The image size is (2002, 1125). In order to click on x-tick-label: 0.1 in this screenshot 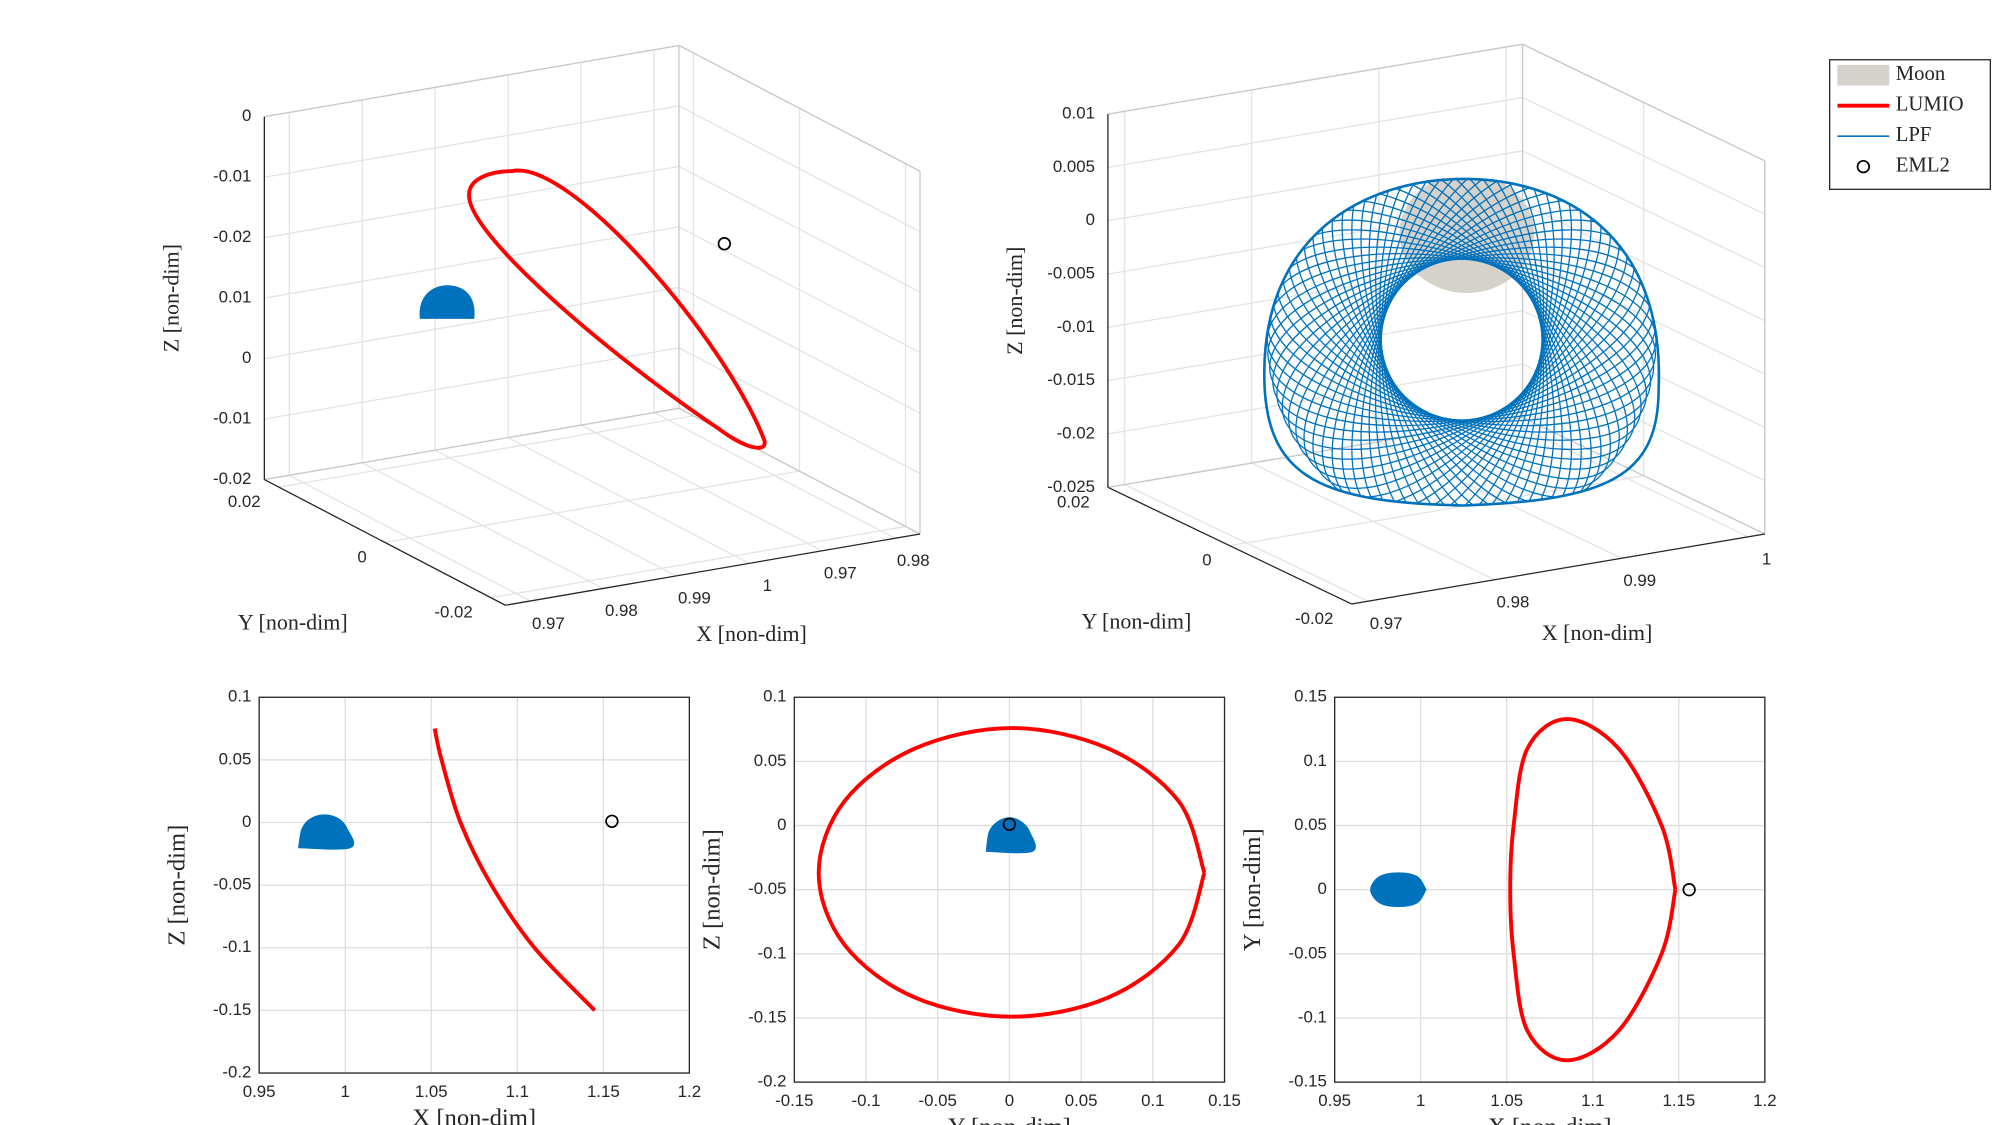, I will do `click(1152, 1100)`.